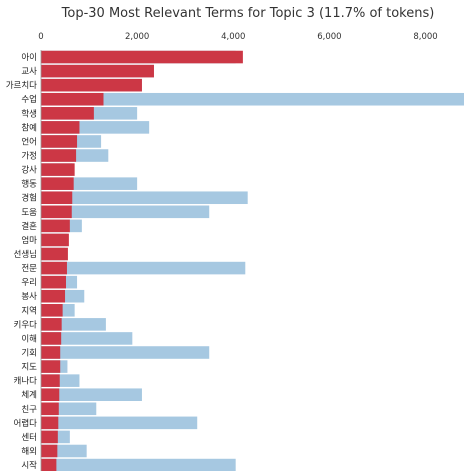 The width and height of the screenshot is (464, 471). What do you see at coordinates (29, 451) in the screenshot?
I see `y-category-label: 해외` at bounding box center [29, 451].